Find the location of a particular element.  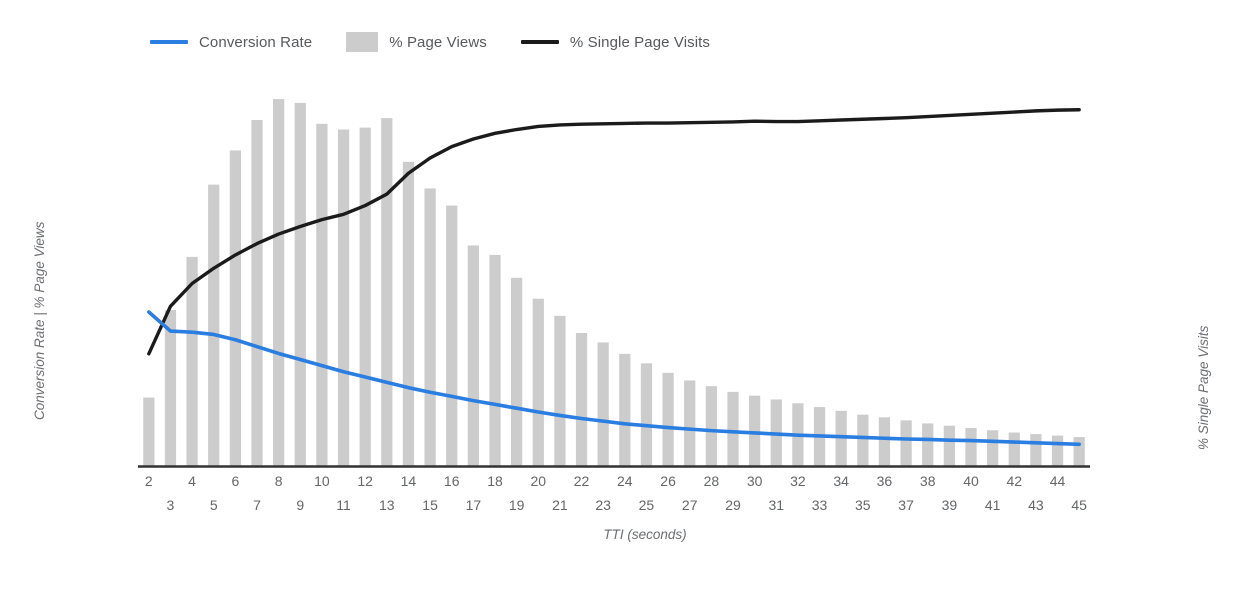

legend-item-single-page-visits: % Single Page Visits is located at coordinates (615, 42).